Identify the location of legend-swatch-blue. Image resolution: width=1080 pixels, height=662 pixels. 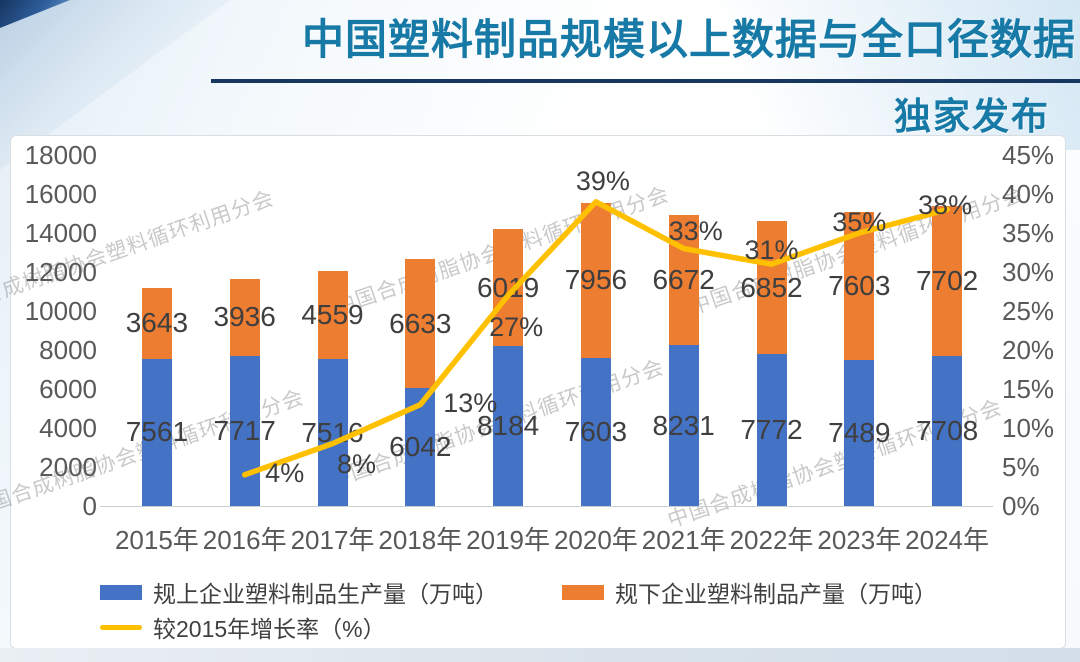
(121, 592).